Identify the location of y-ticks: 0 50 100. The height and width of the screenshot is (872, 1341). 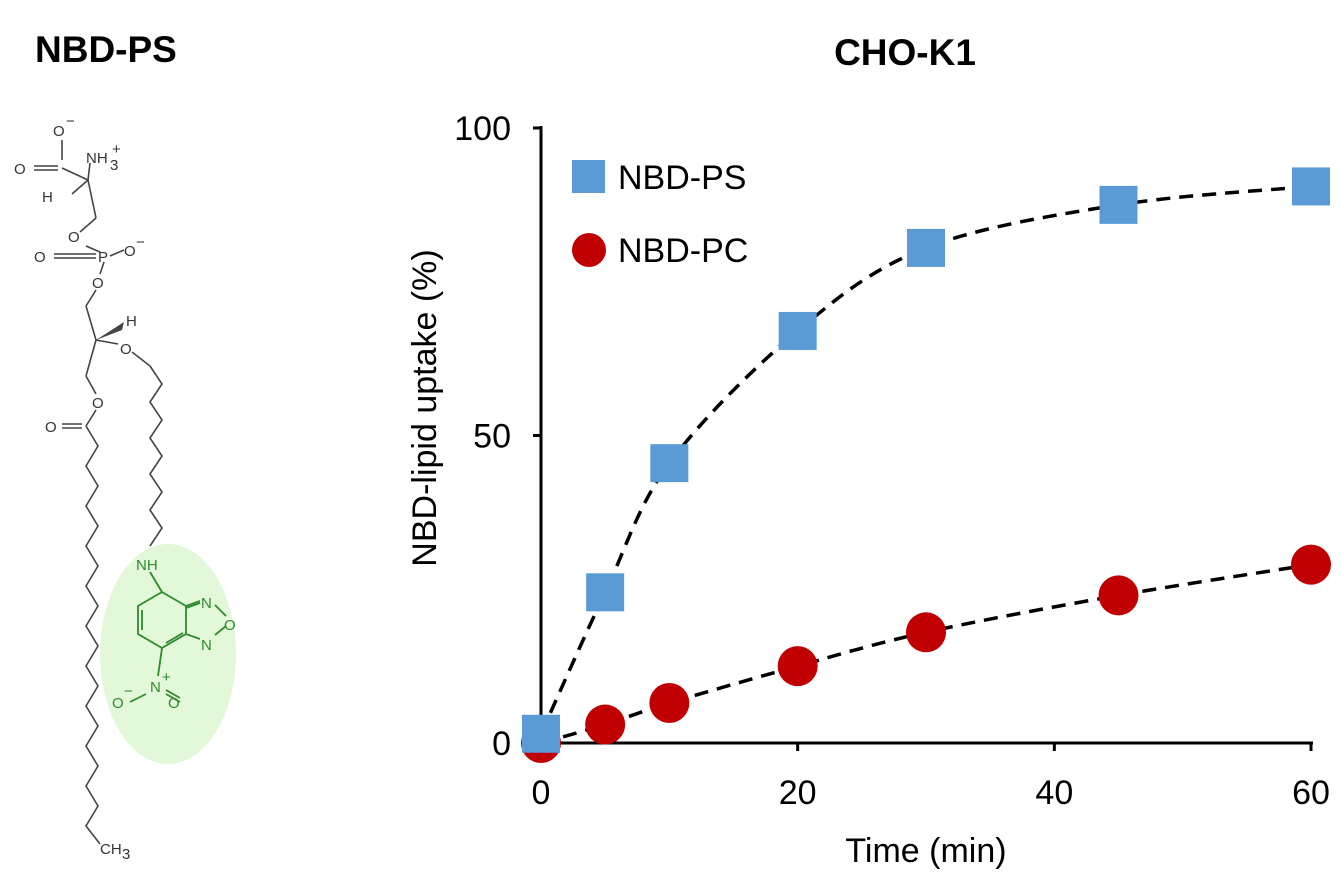
(497, 436).